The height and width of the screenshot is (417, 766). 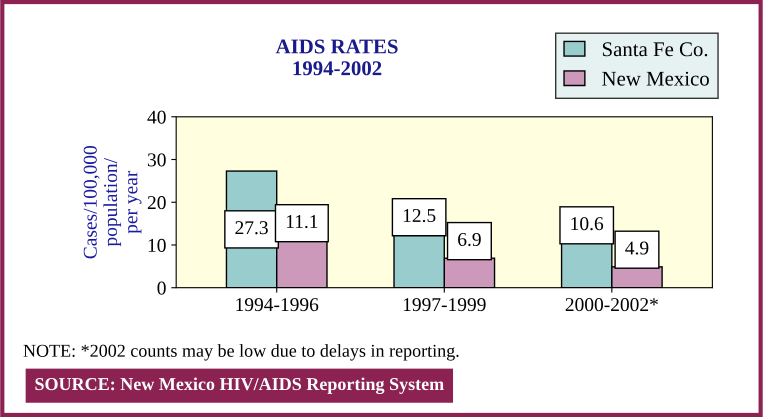 I want to click on text: NOTE: *2002 counts may be low due to delays in reporting., so click(x=241, y=352).